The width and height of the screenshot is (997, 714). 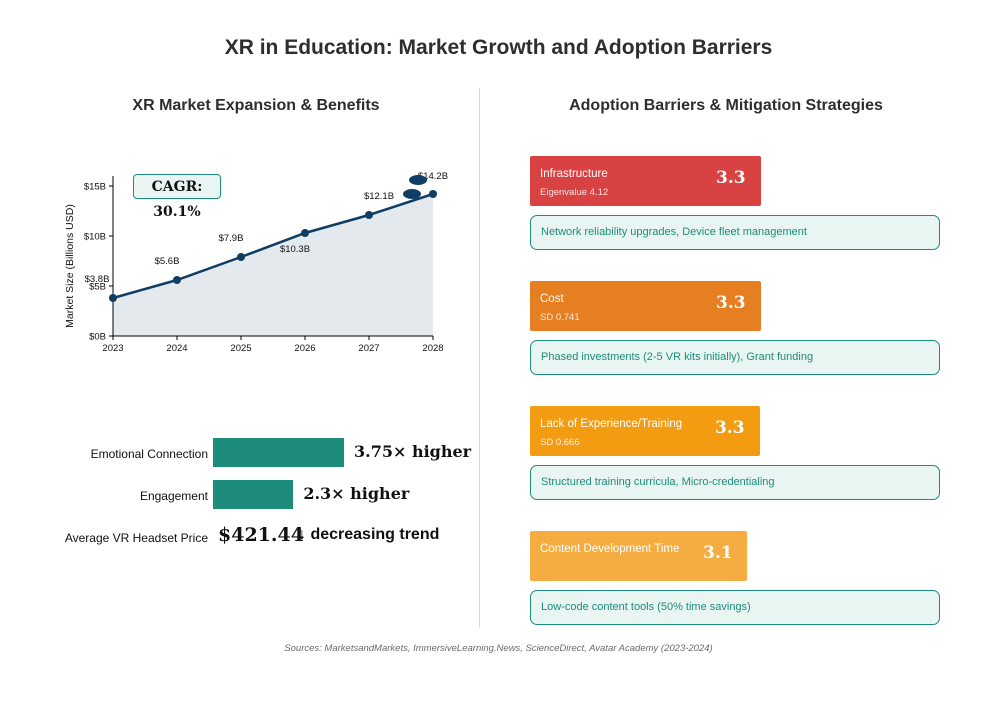 I want to click on market-data-label: $10.3B, so click(x=295, y=249).